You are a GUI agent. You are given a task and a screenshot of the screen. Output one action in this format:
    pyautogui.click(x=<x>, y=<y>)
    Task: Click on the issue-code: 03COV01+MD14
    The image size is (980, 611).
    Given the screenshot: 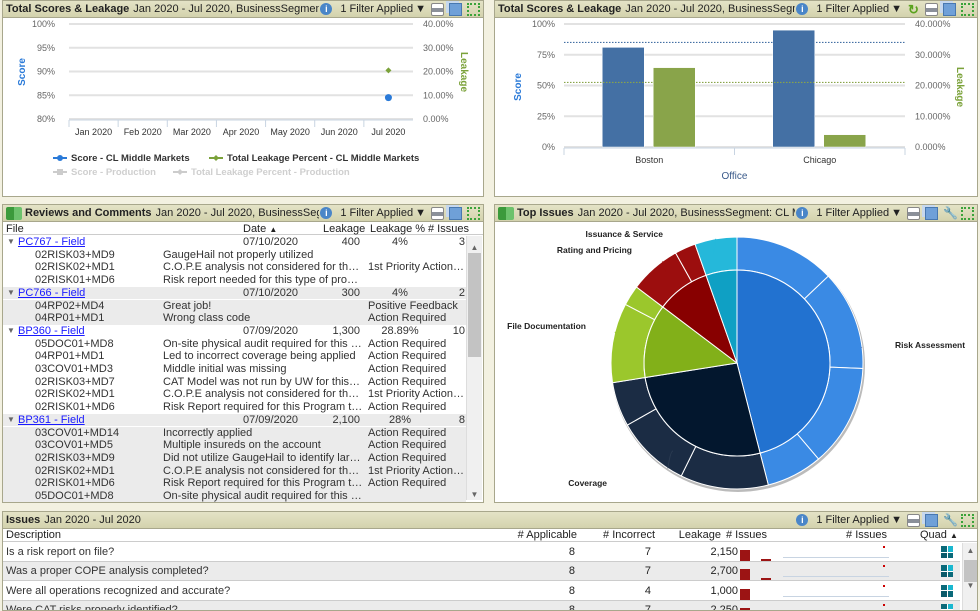 What is the action you would take?
    pyautogui.click(x=77, y=433)
    